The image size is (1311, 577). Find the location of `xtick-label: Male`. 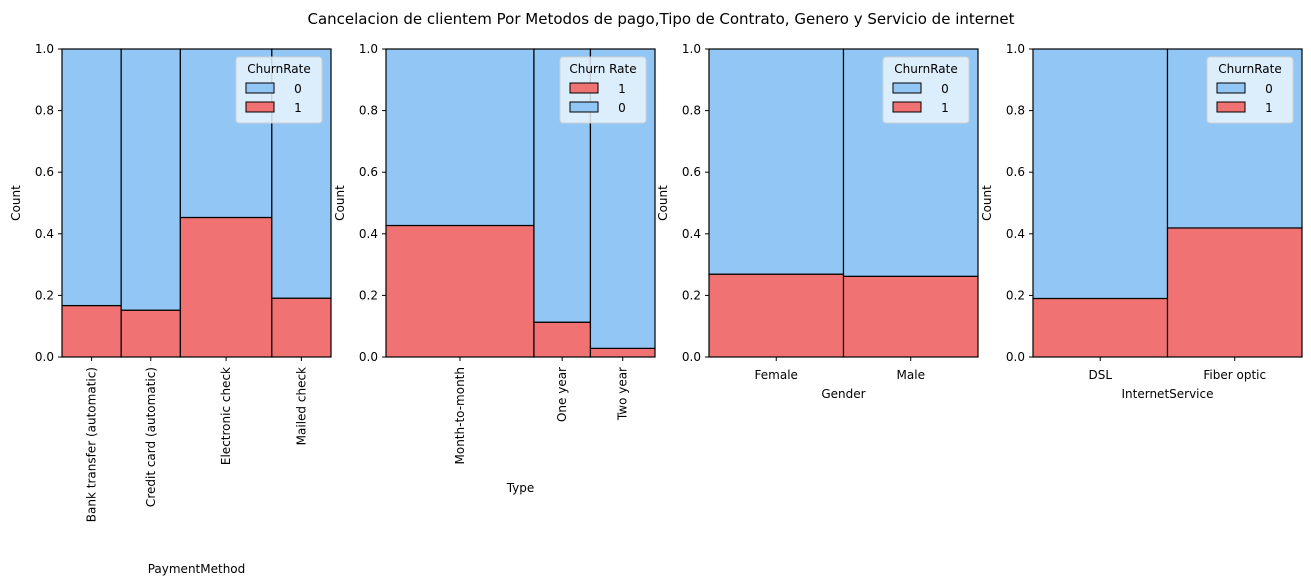

xtick-label: Male is located at coordinates (911, 375).